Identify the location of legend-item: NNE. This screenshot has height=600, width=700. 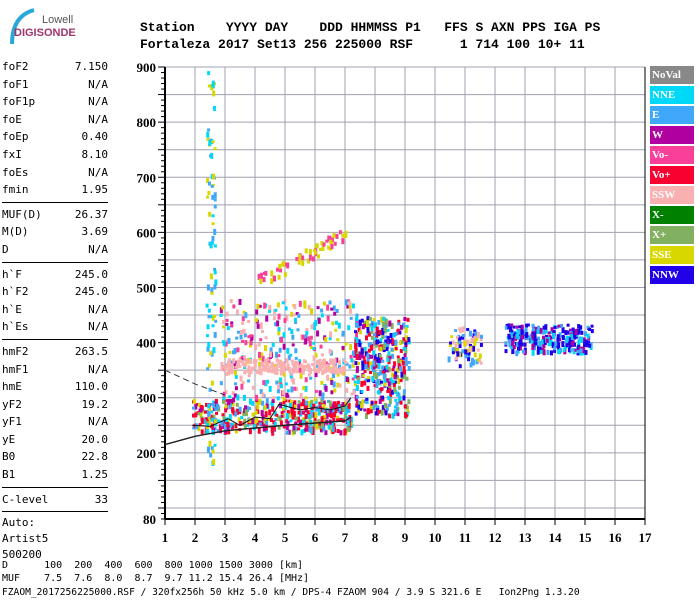
(672, 95).